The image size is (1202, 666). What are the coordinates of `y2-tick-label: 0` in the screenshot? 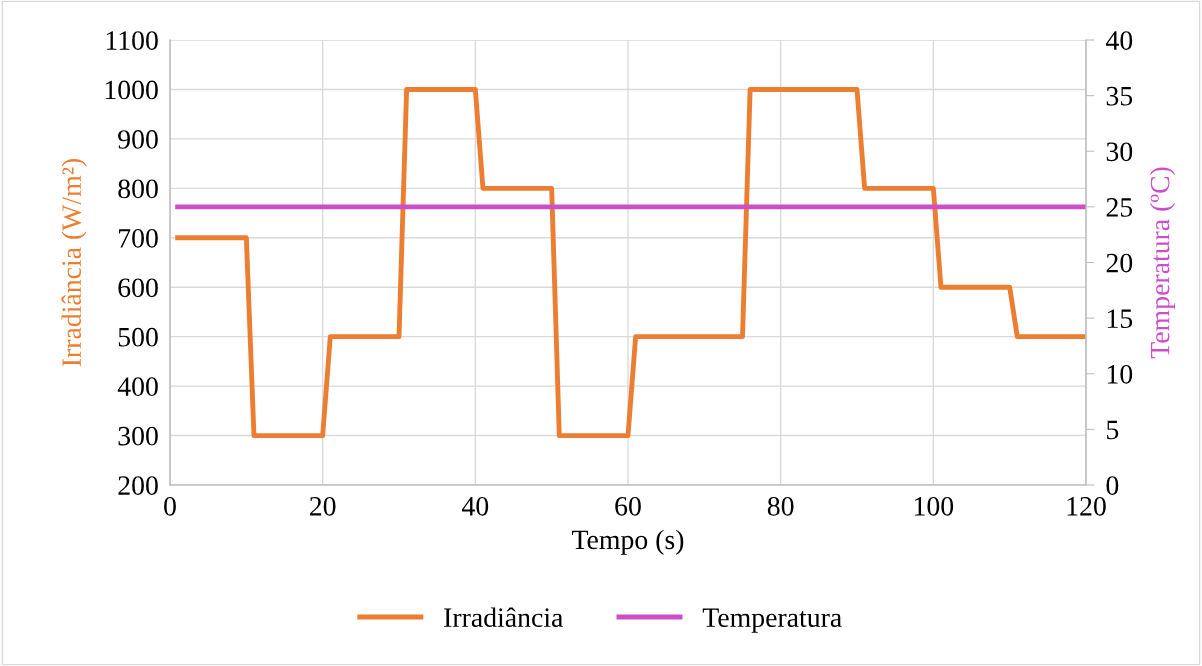 It's located at (1112, 485).